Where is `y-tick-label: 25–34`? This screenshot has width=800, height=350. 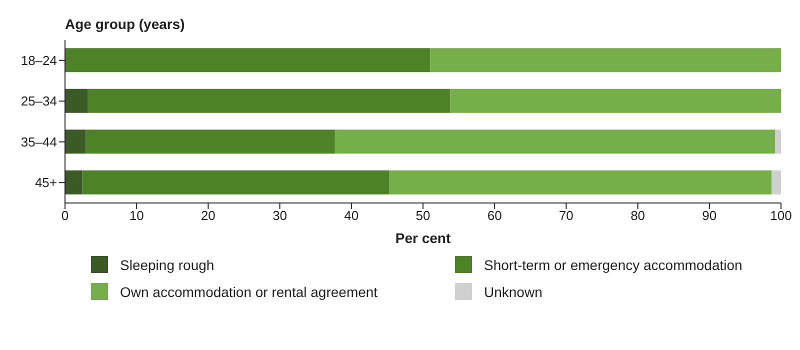 y-tick-label: 25–34 is located at coordinates (38, 101).